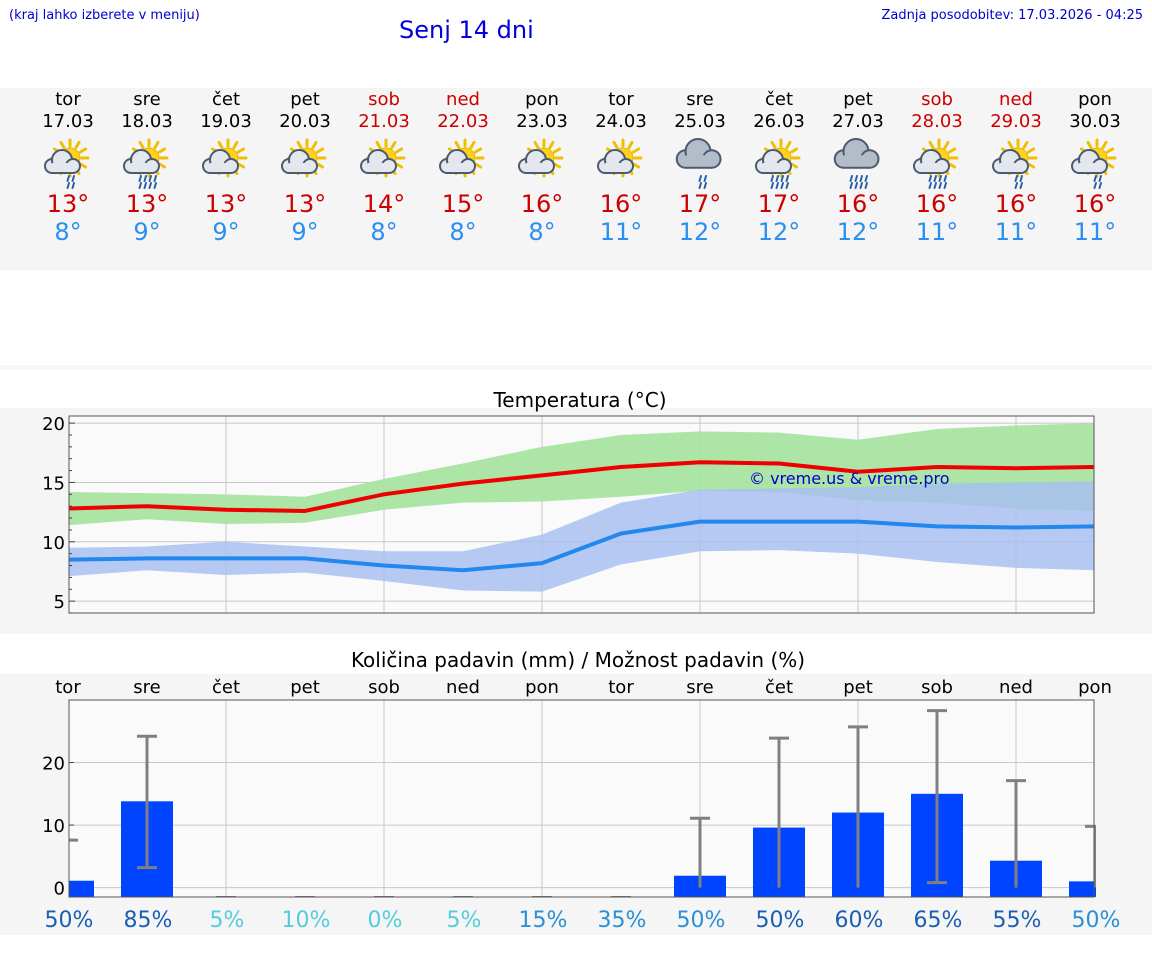  I want to click on cloud-rain-icon, so click(698, 163).